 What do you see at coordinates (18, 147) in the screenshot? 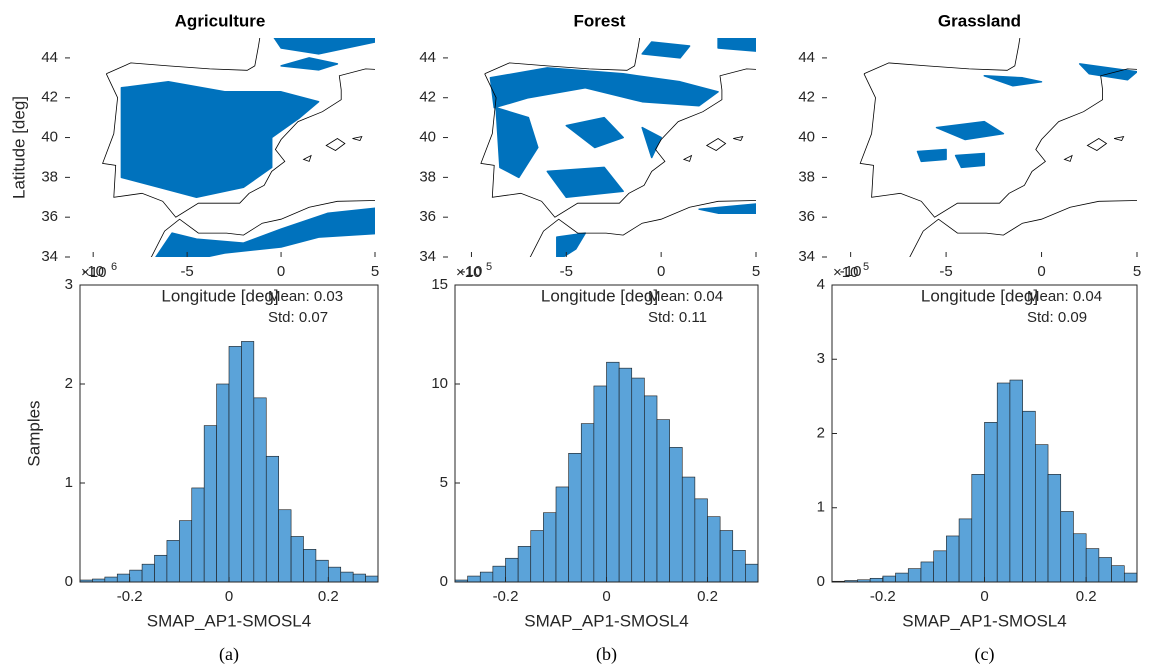
I see `y-axis-label: Latitude [deg]` at bounding box center [18, 147].